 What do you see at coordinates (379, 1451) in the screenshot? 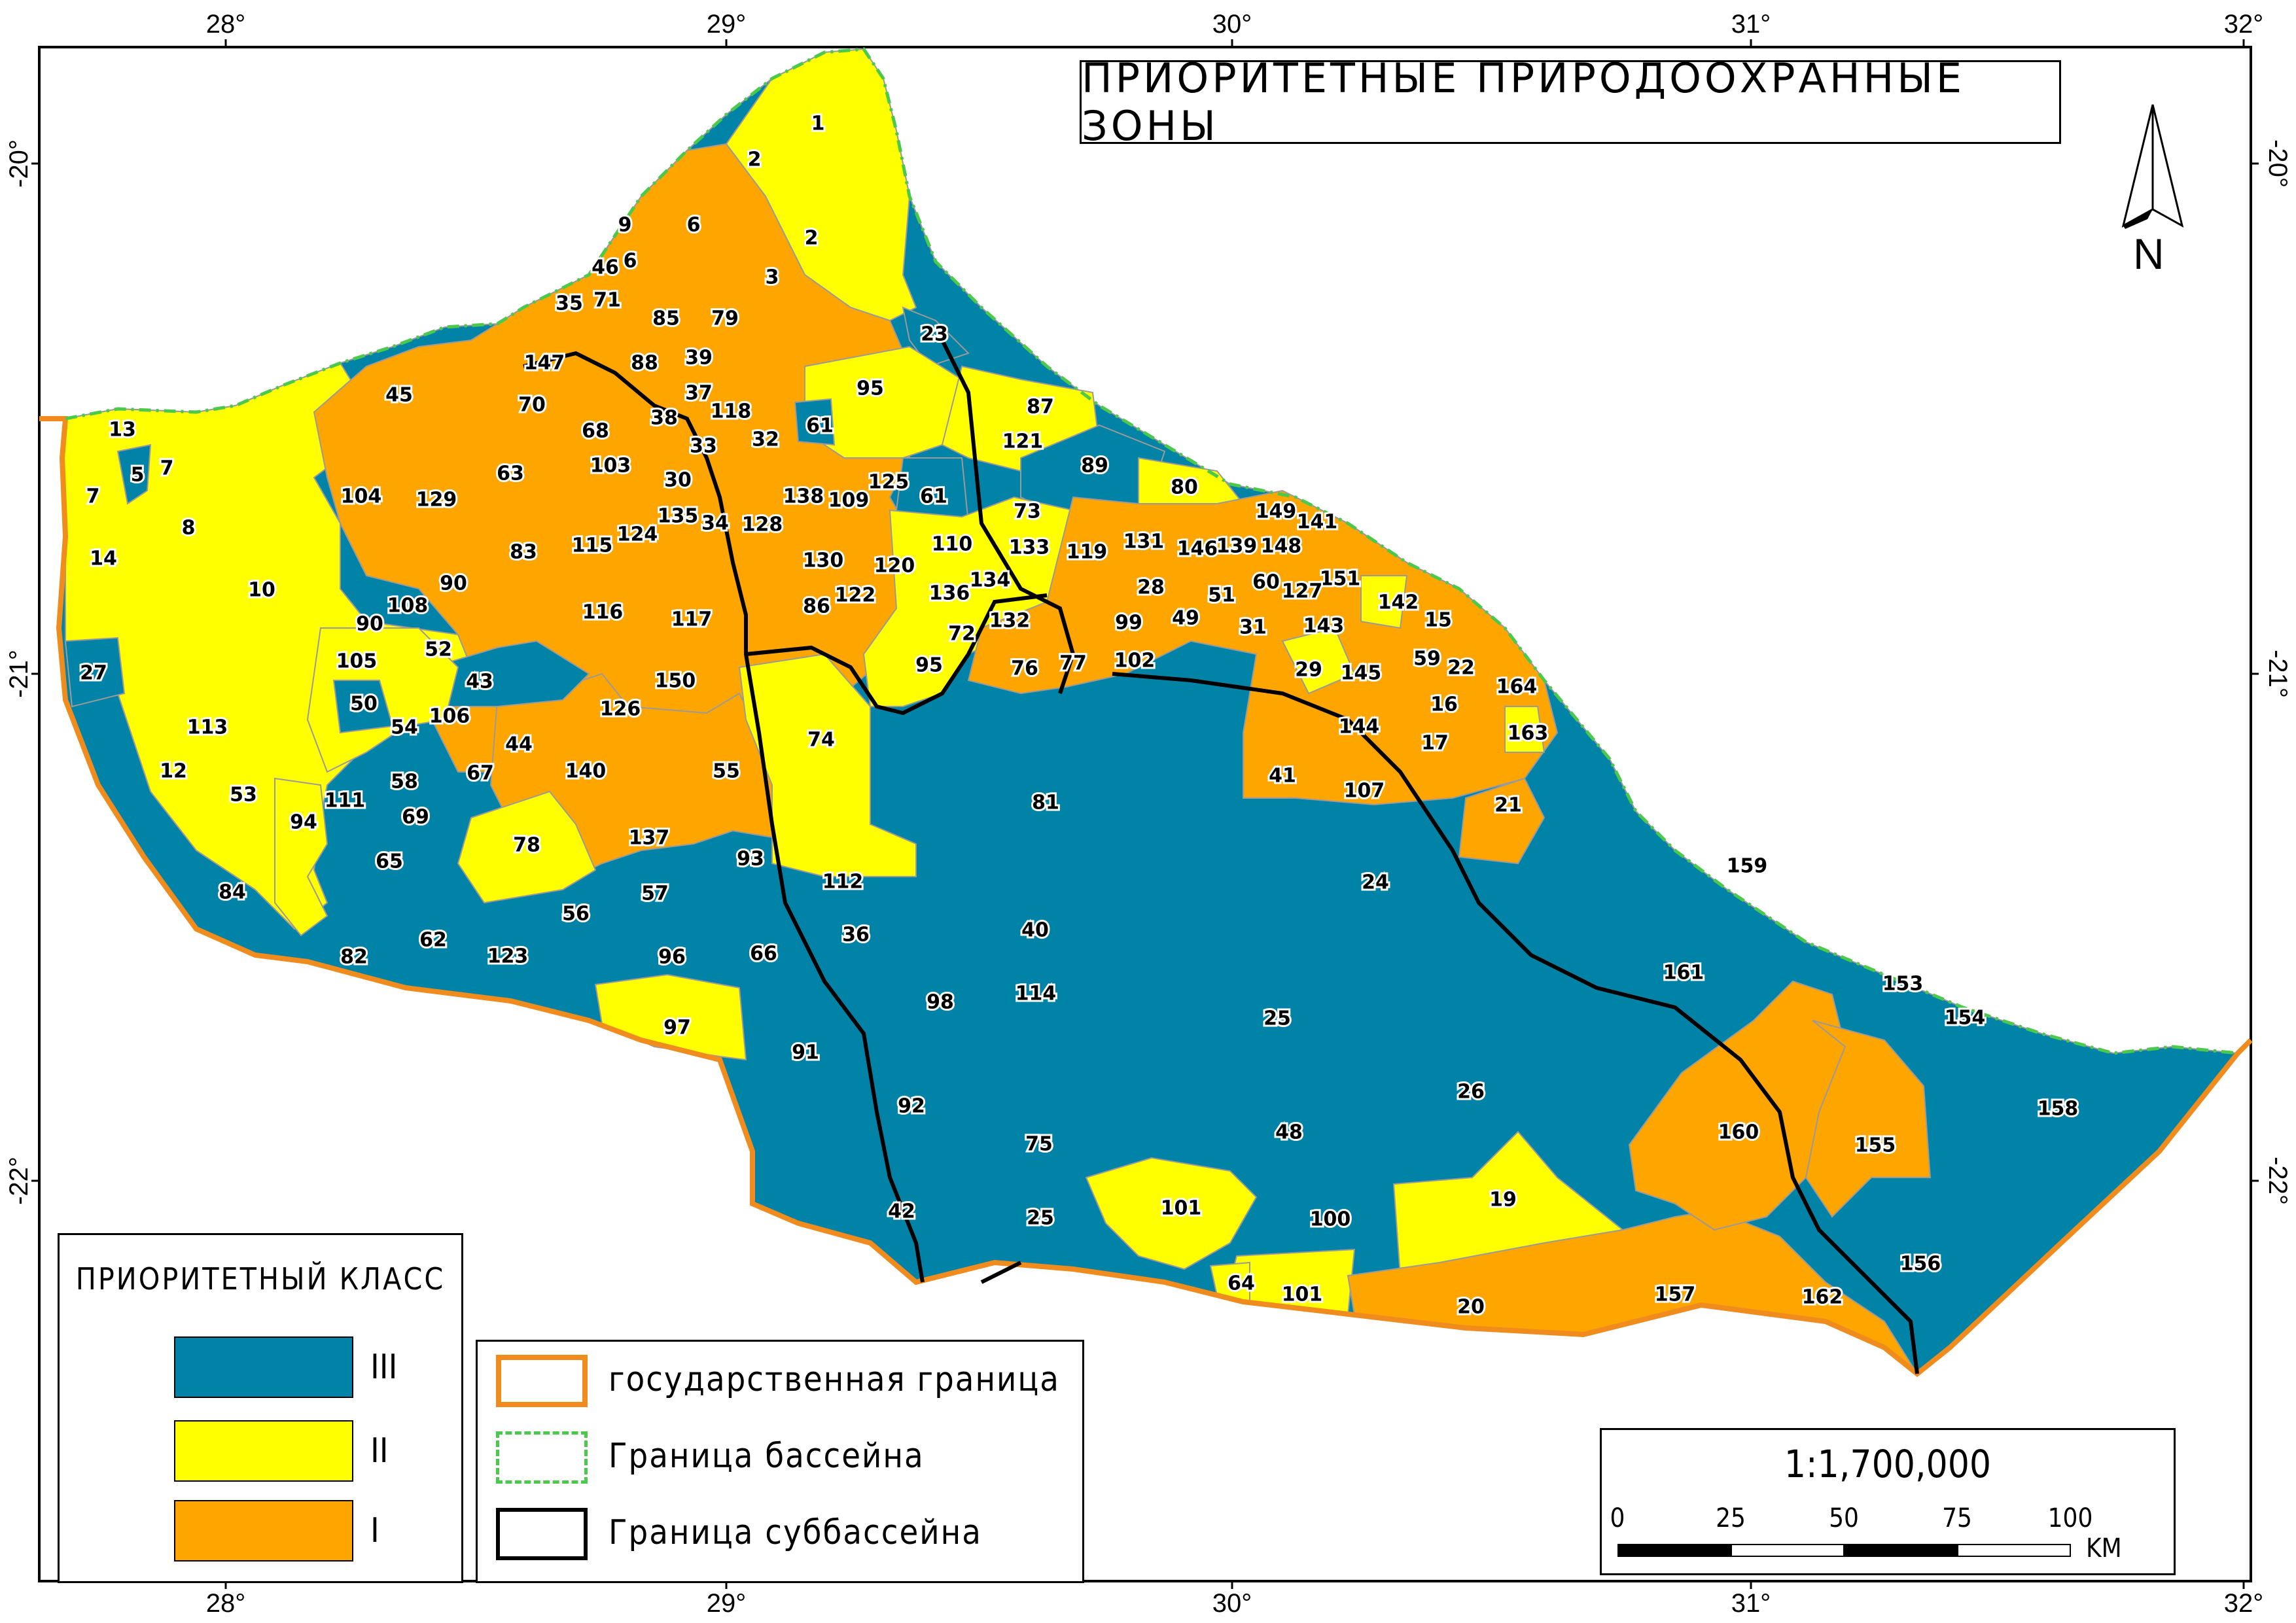
I see `legend-label-class-II: II` at bounding box center [379, 1451].